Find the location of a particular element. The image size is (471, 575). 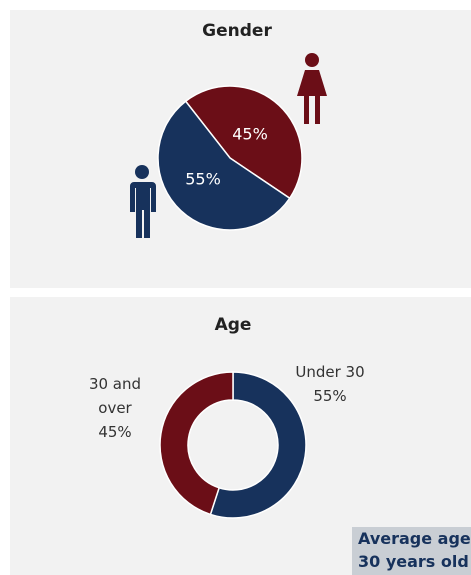

average-age-note: Average age 30 years old is located at coordinates (411, 551).